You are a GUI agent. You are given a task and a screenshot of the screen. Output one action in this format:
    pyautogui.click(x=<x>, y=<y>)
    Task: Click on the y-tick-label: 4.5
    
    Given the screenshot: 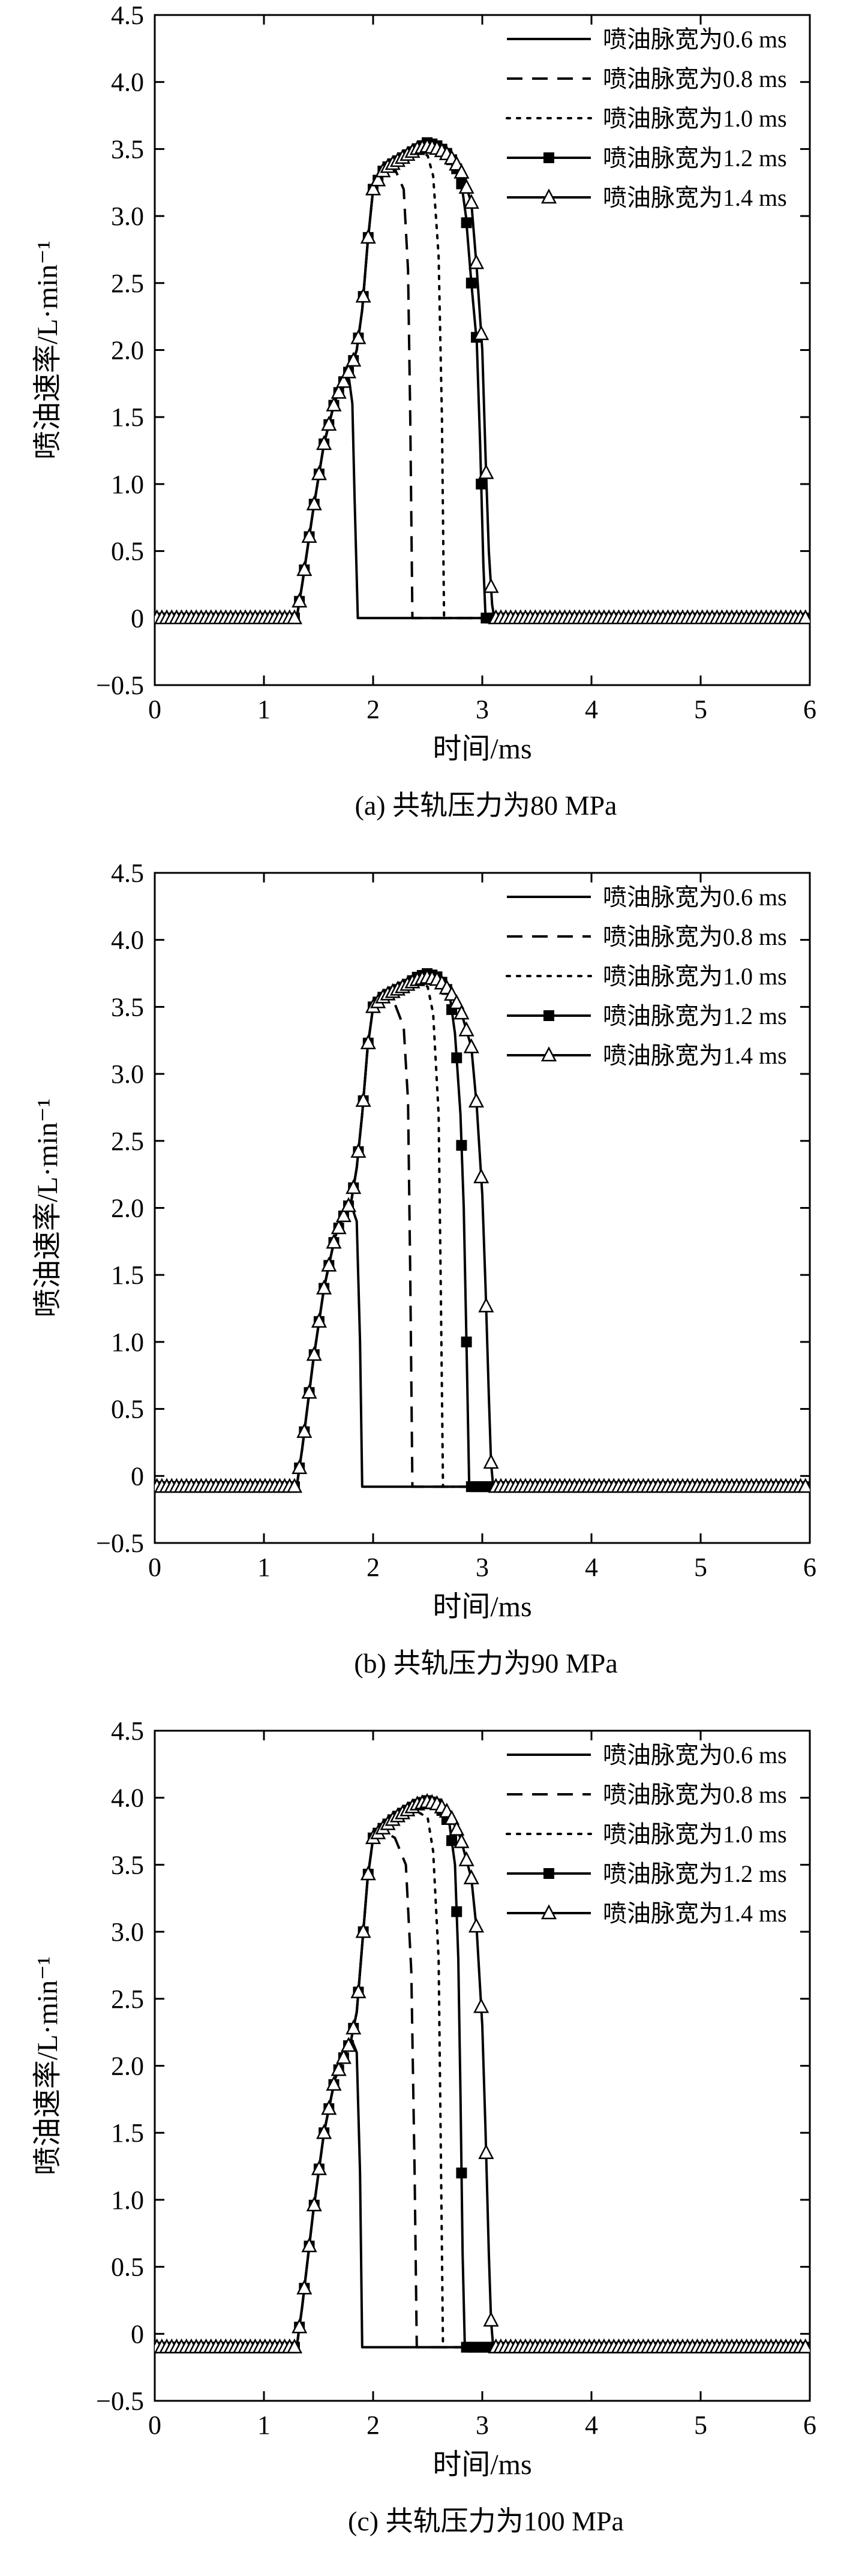 What is the action you would take?
    pyautogui.click(x=127, y=1731)
    